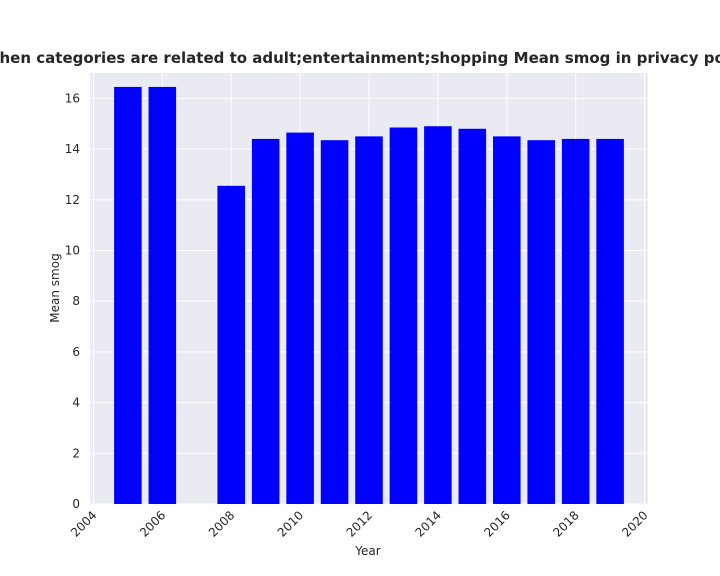  I want to click on y-tick-label: 2, so click(76, 453).